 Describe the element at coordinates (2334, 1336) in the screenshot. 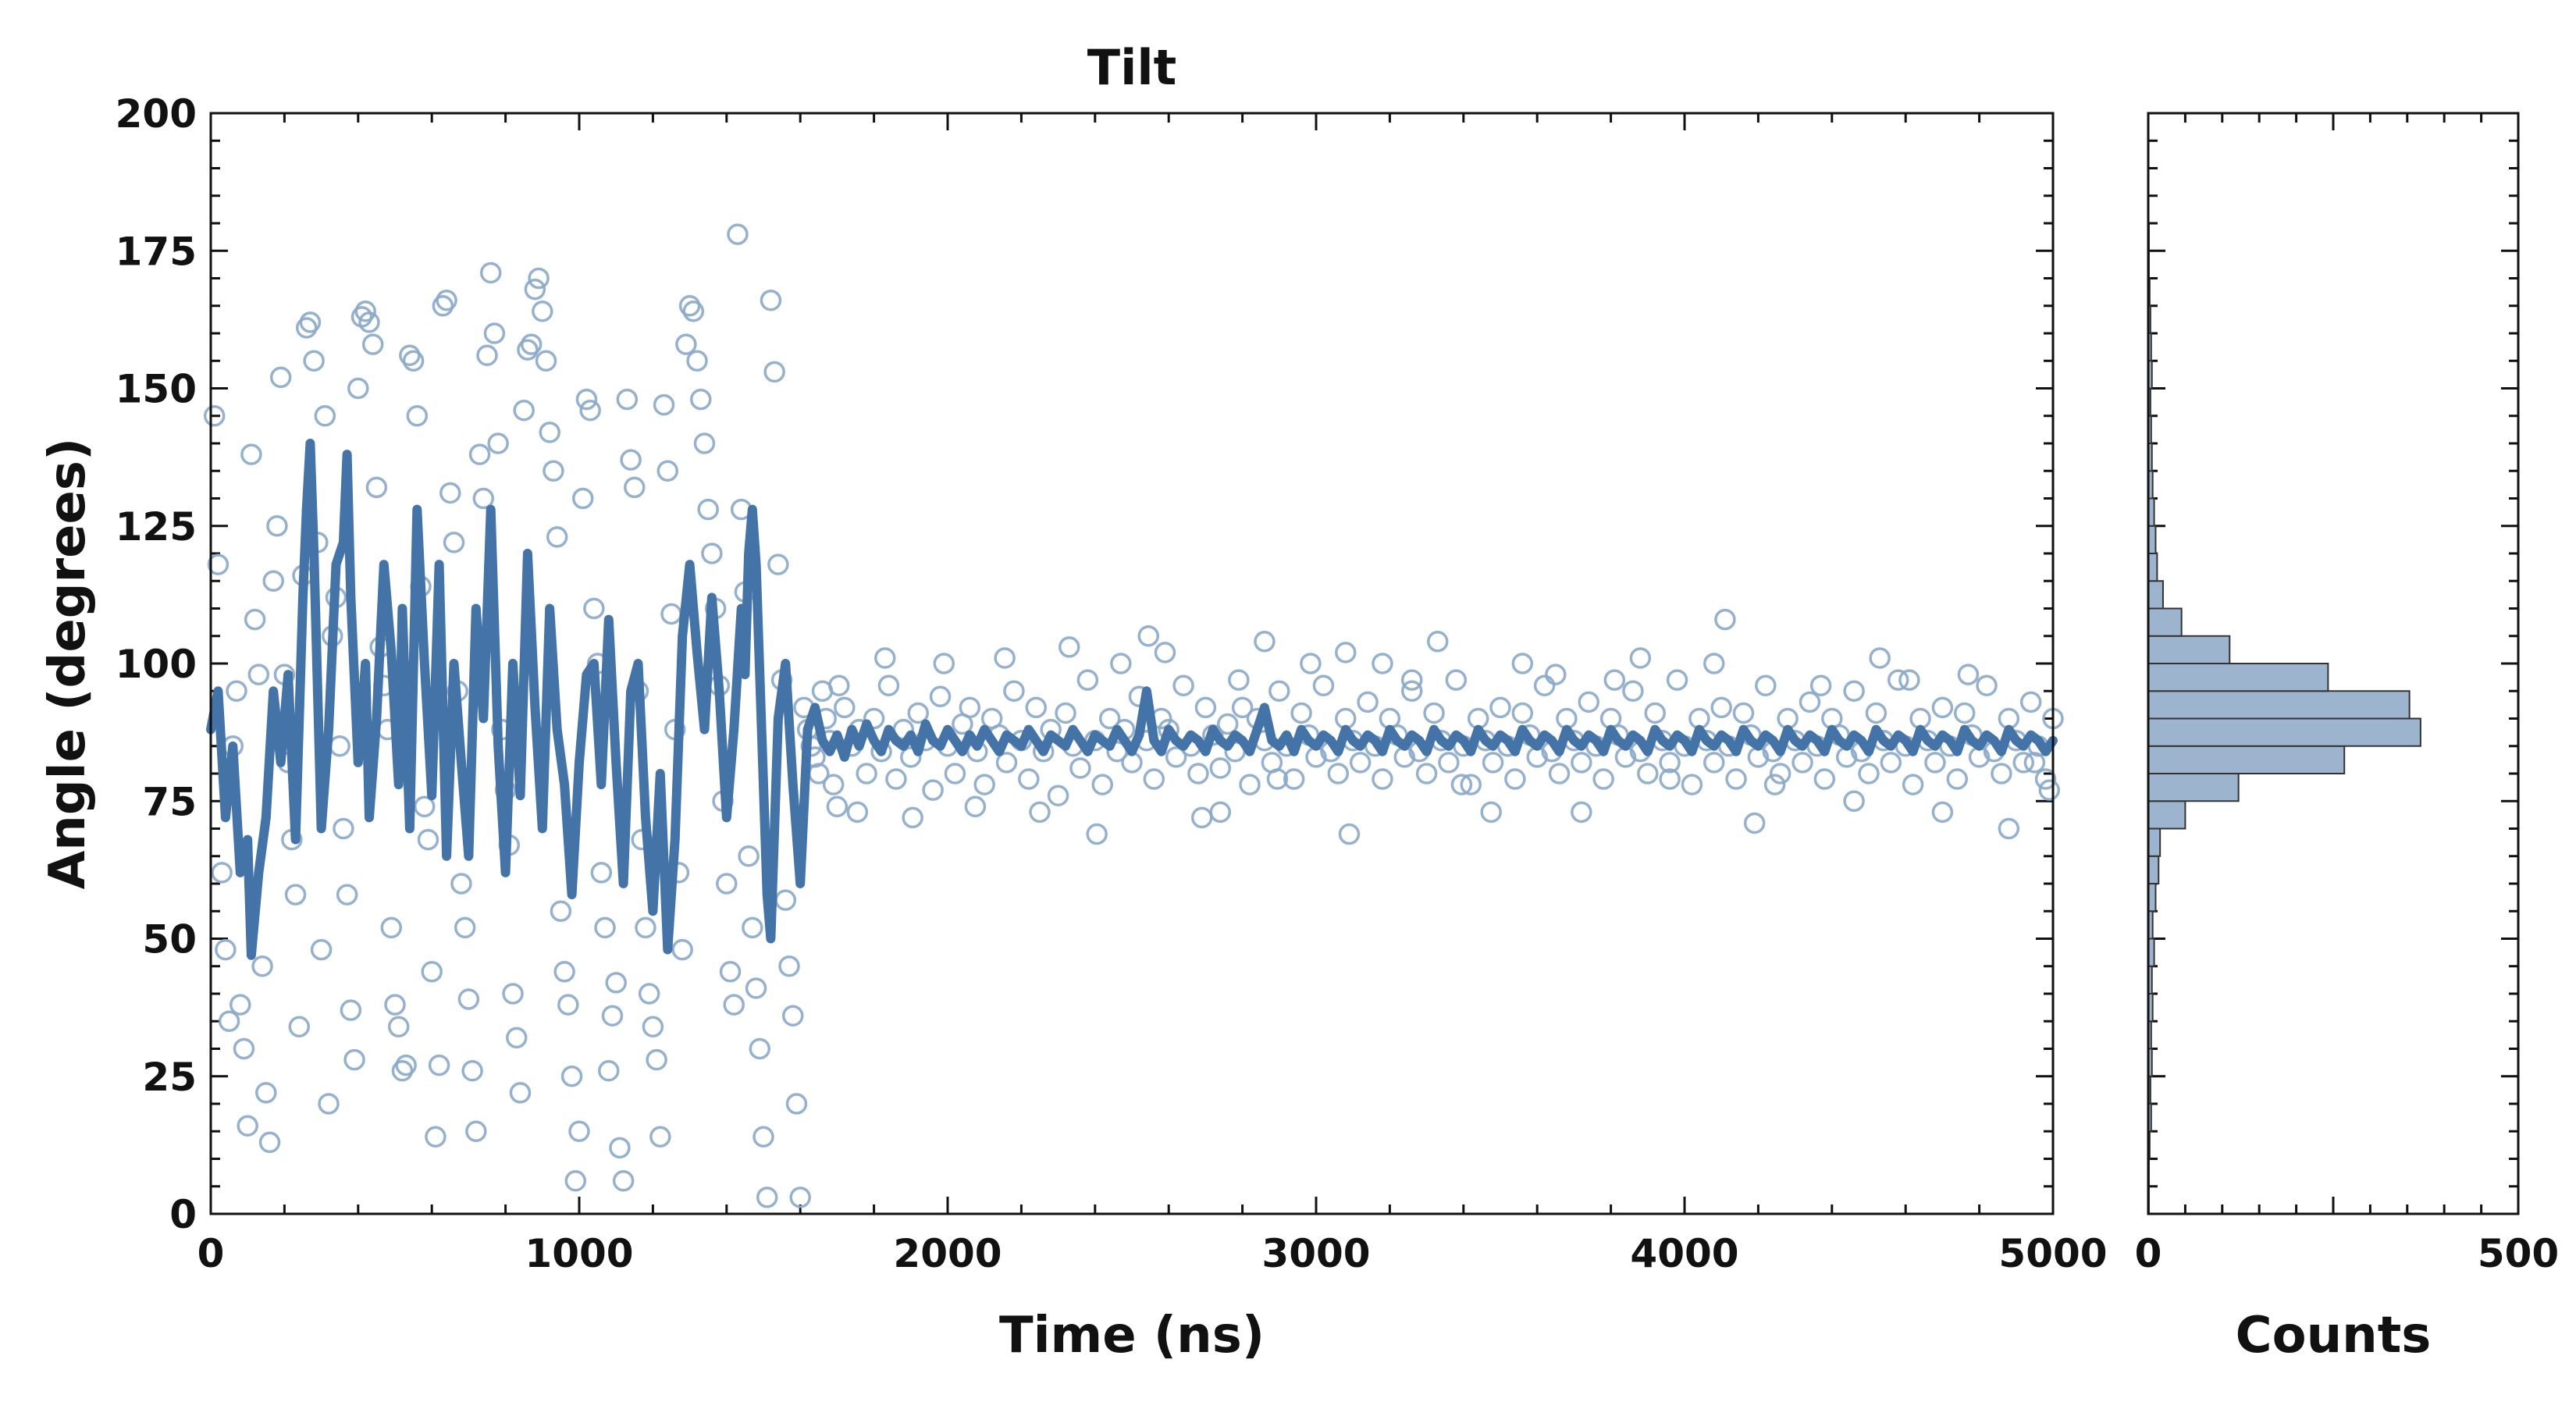

I see `histogram-x-axis-title: Counts` at that location.